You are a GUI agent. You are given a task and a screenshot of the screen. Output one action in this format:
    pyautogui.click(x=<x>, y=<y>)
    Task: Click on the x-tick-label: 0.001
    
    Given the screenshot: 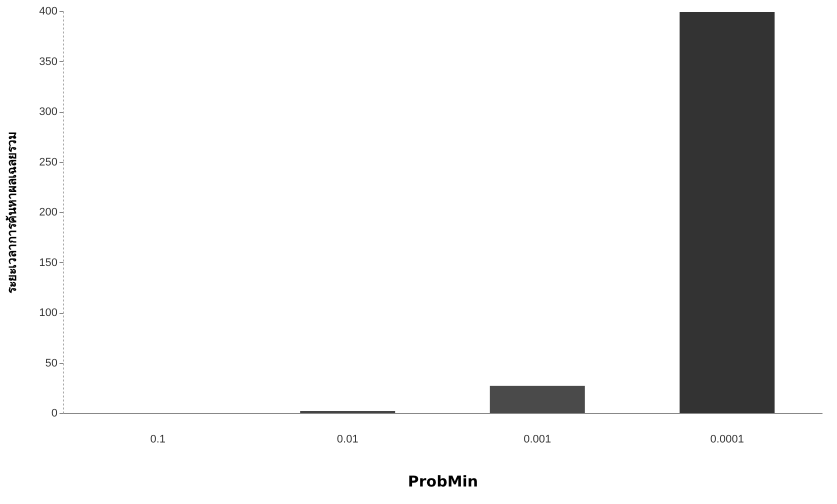 What is the action you would take?
    pyautogui.click(x=538, y=440)
    